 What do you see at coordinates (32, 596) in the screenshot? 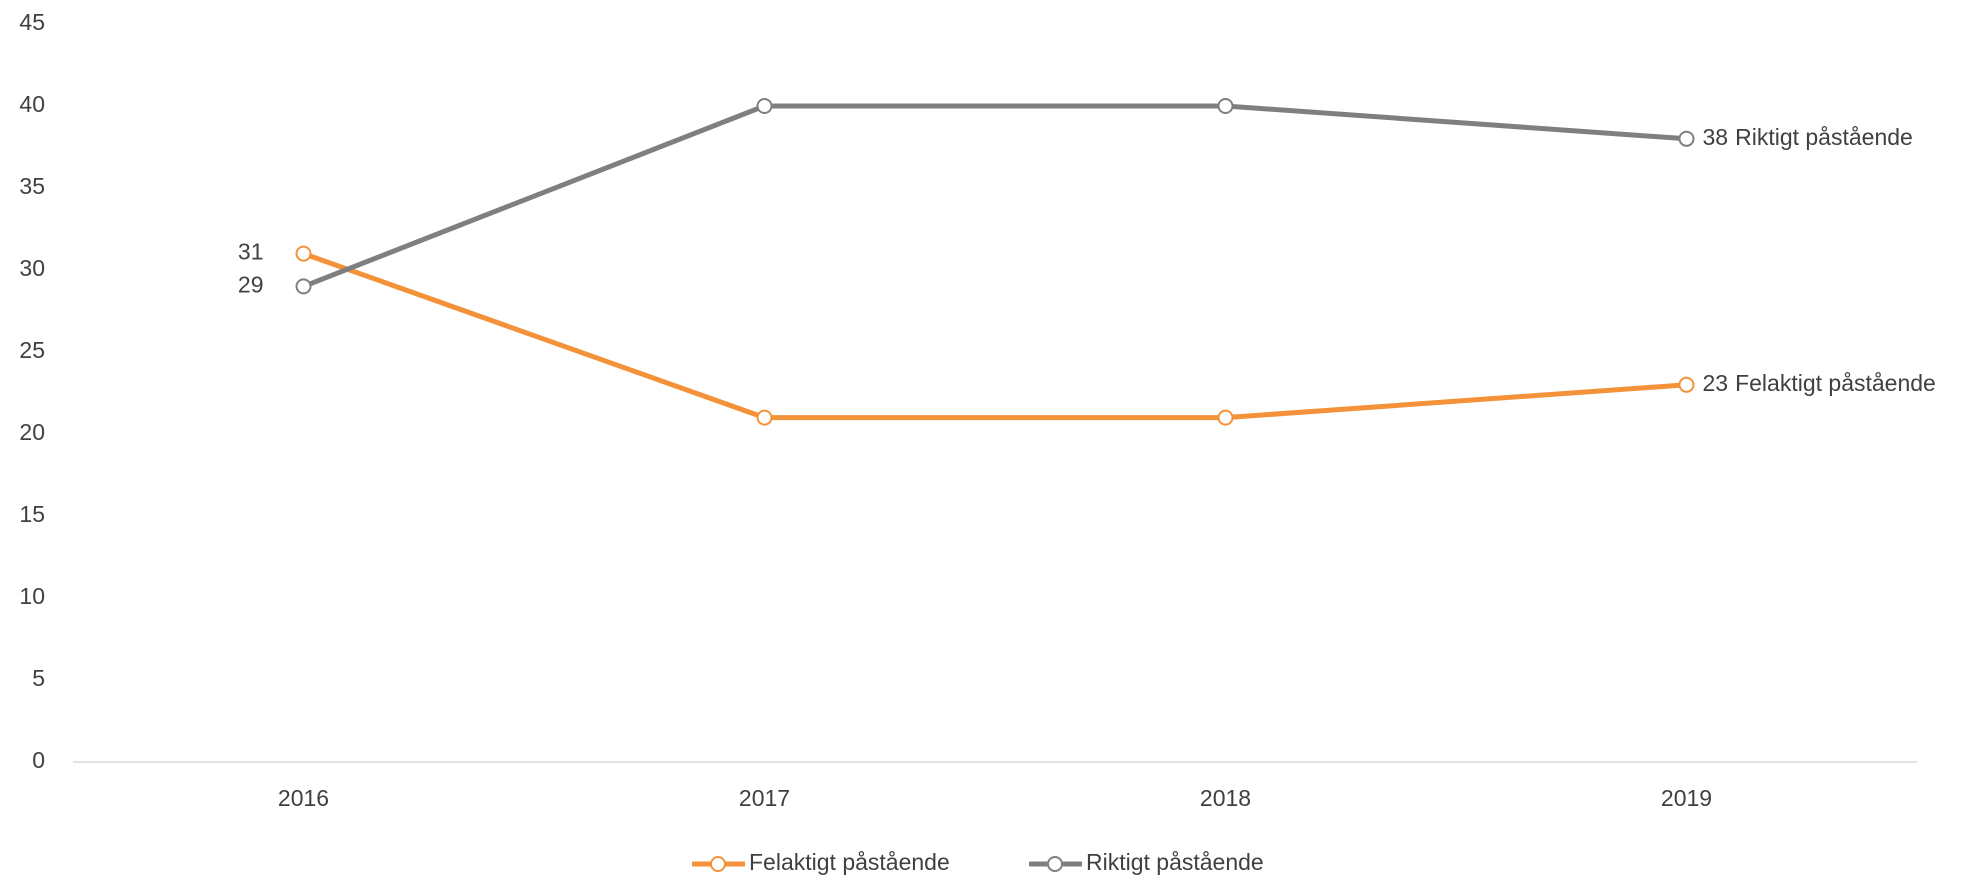
I see `y-tick-label: 10` at bounding box center [32, 596].